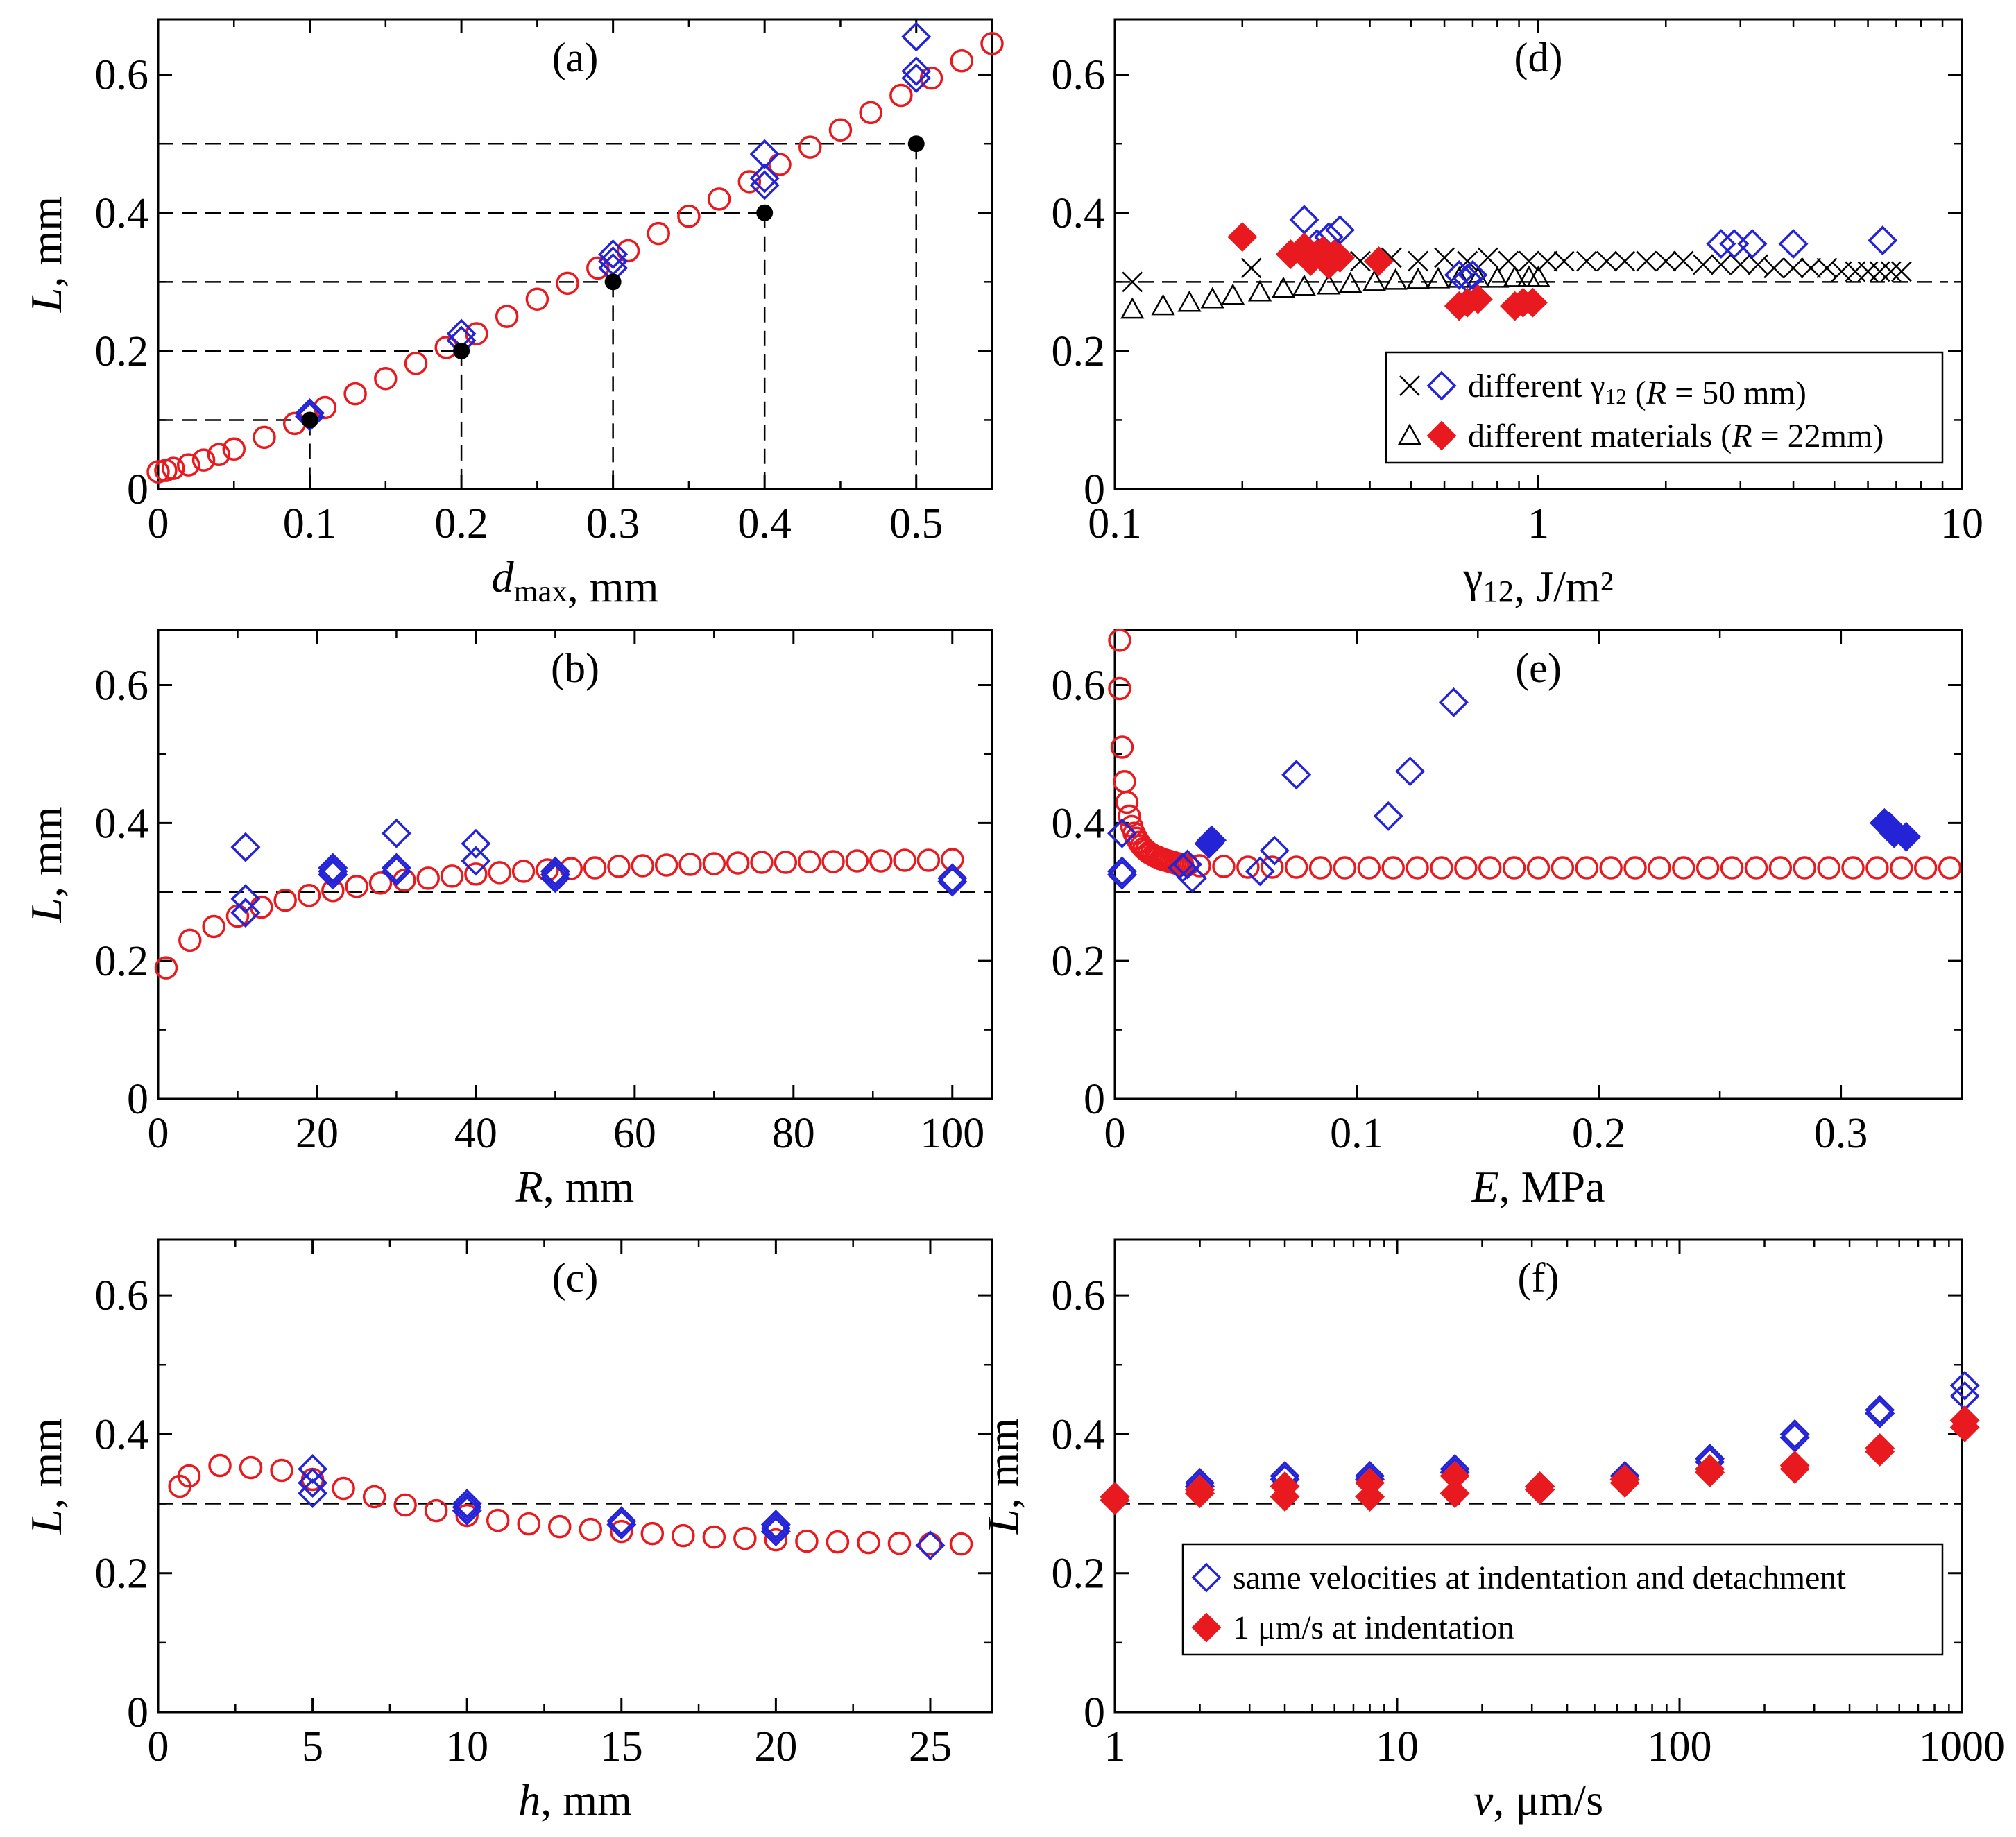  I want to click on x-axis-label-text: , mm, so click(613, 586).